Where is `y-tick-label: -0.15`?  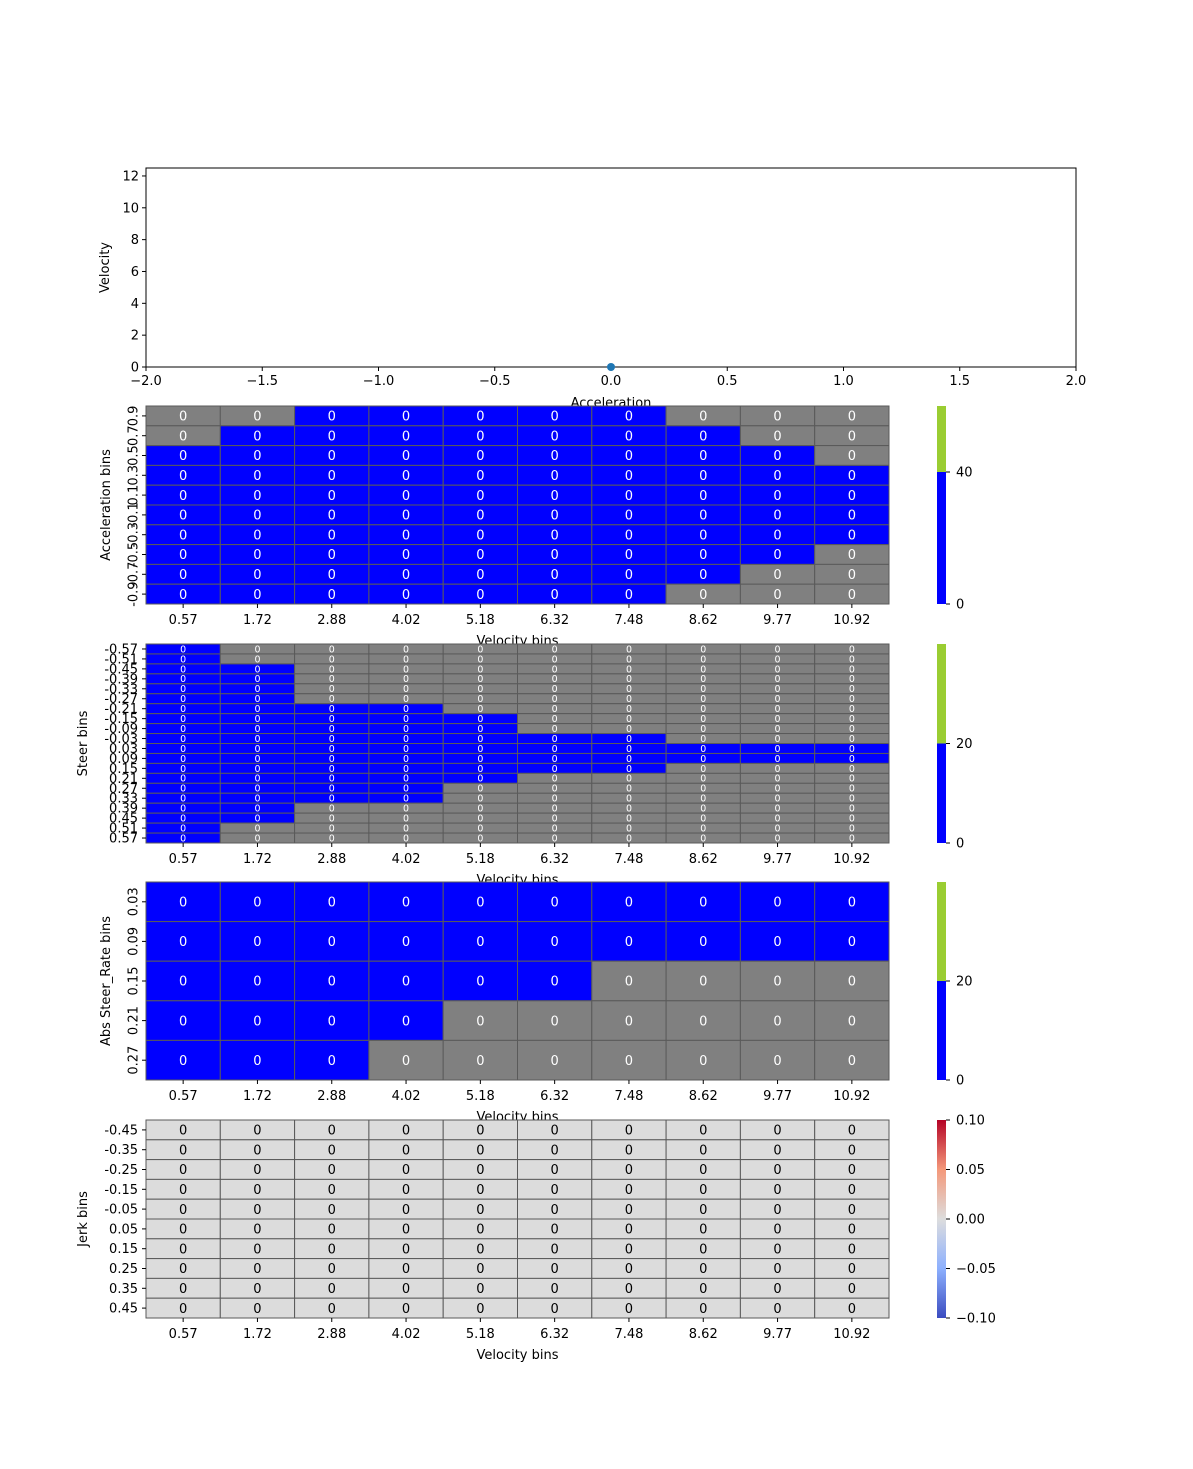
y-tick-label: -0.15 is located at coordinates (121, 1190).